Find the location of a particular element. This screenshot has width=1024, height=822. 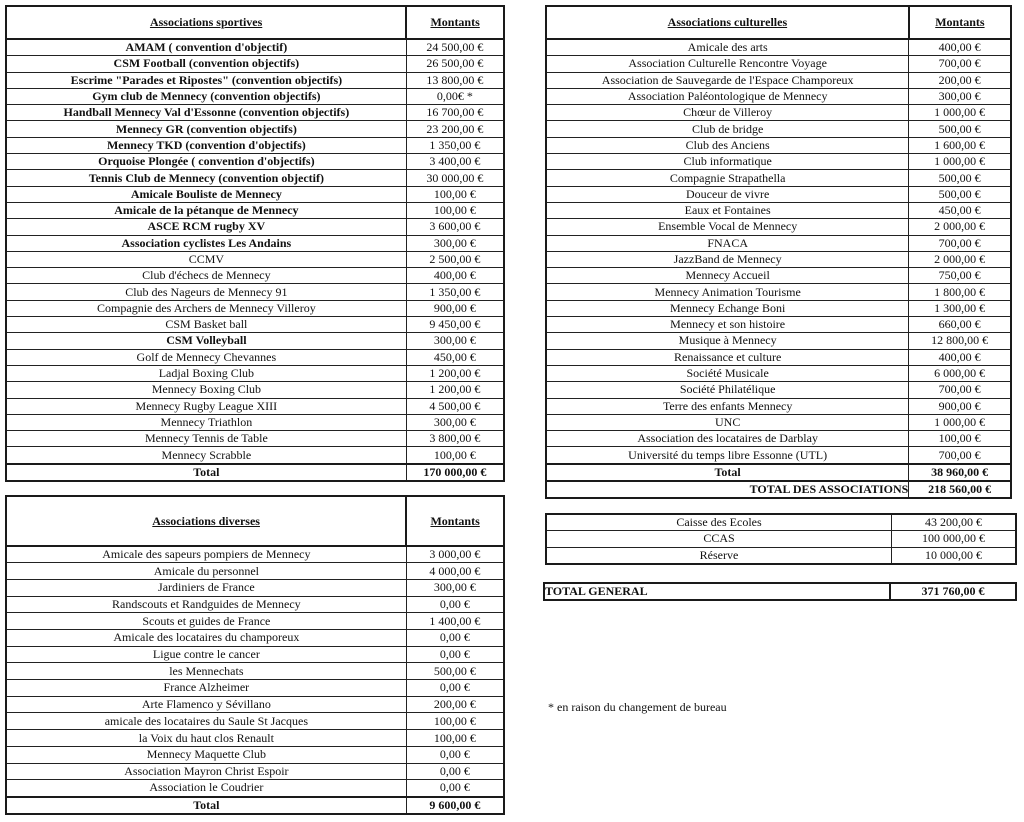

name-cell: AMAM ( convention d'objectif) is located at coordinates (206, 47).